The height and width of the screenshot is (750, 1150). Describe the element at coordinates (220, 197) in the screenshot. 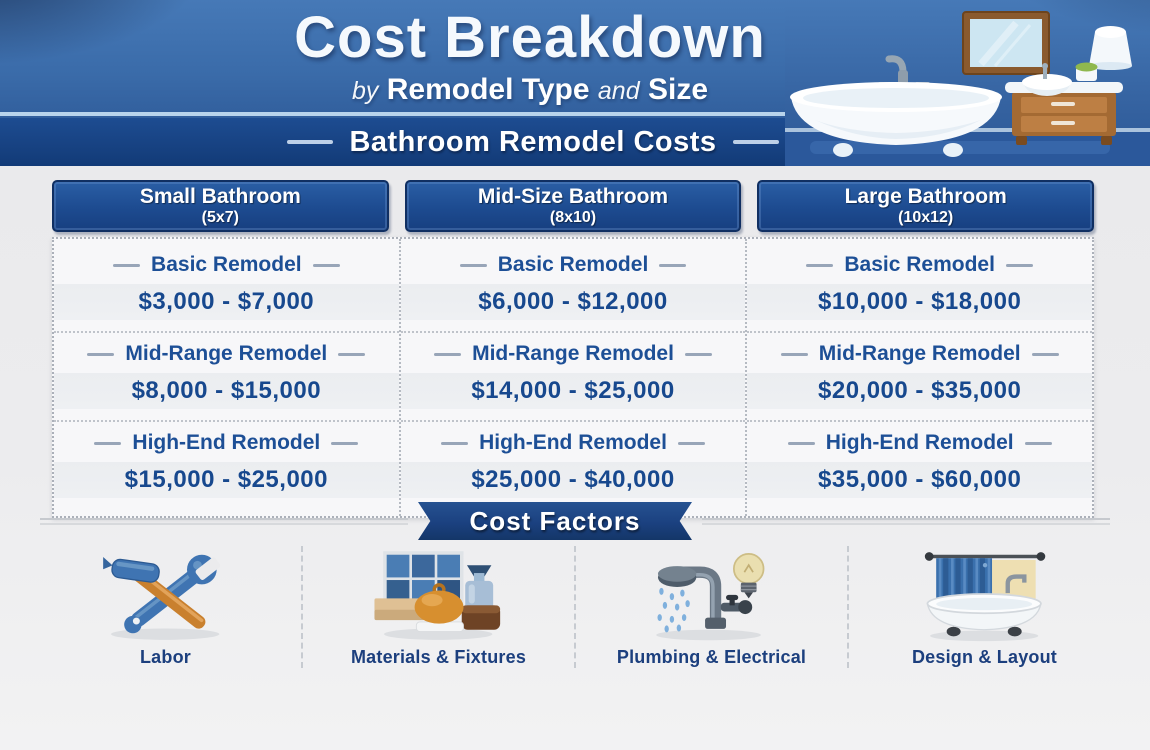

I see `column-title: Small Bathroom` at that location.